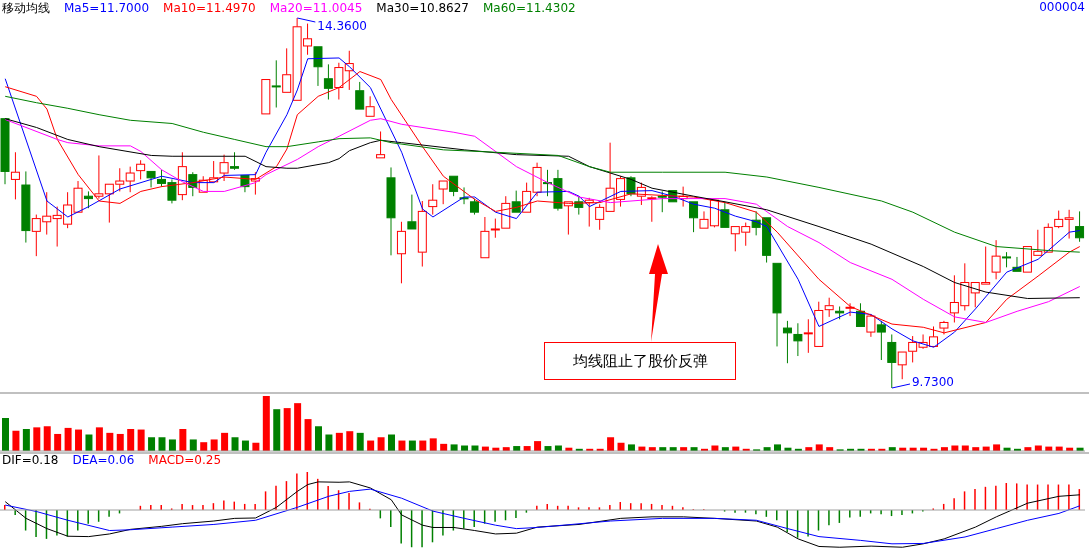 This screenshot has height=551, width=1089. What do you see at coordinates (422, 8) in the screenshot?
I see `text: Ma30=10.8627` at bounding box center [422, 8].